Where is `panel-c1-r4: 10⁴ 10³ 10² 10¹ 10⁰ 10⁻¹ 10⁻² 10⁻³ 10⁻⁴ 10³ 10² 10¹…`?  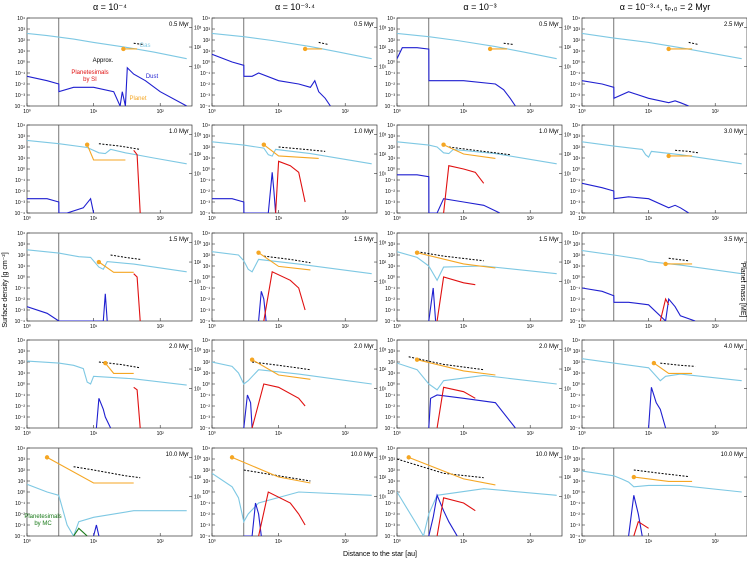 panel-c1-r4: 10⁴ 10³ 10² 10¹ 10⁰ 10⁻¹ 10⁻² 10⁻³ 10⁻⁴ 10³ 10² 10¹… is located at coordinates (108, 387).